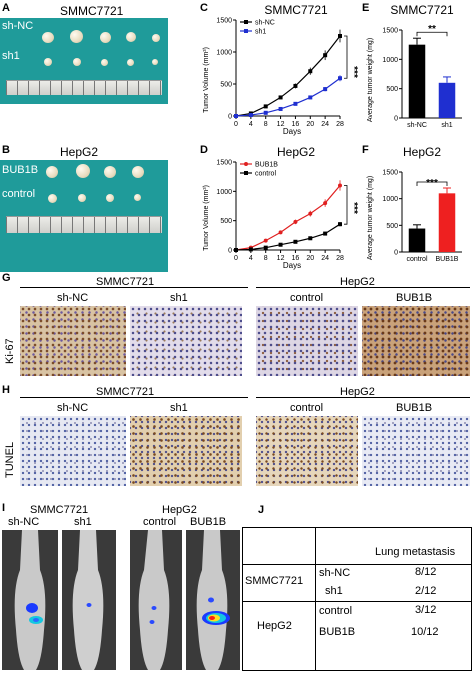 This screenshot has width=474, height=673. Describe the element at coordinates (6, 8) in the screenshot. I see `panel-letter-a: A` at that location.